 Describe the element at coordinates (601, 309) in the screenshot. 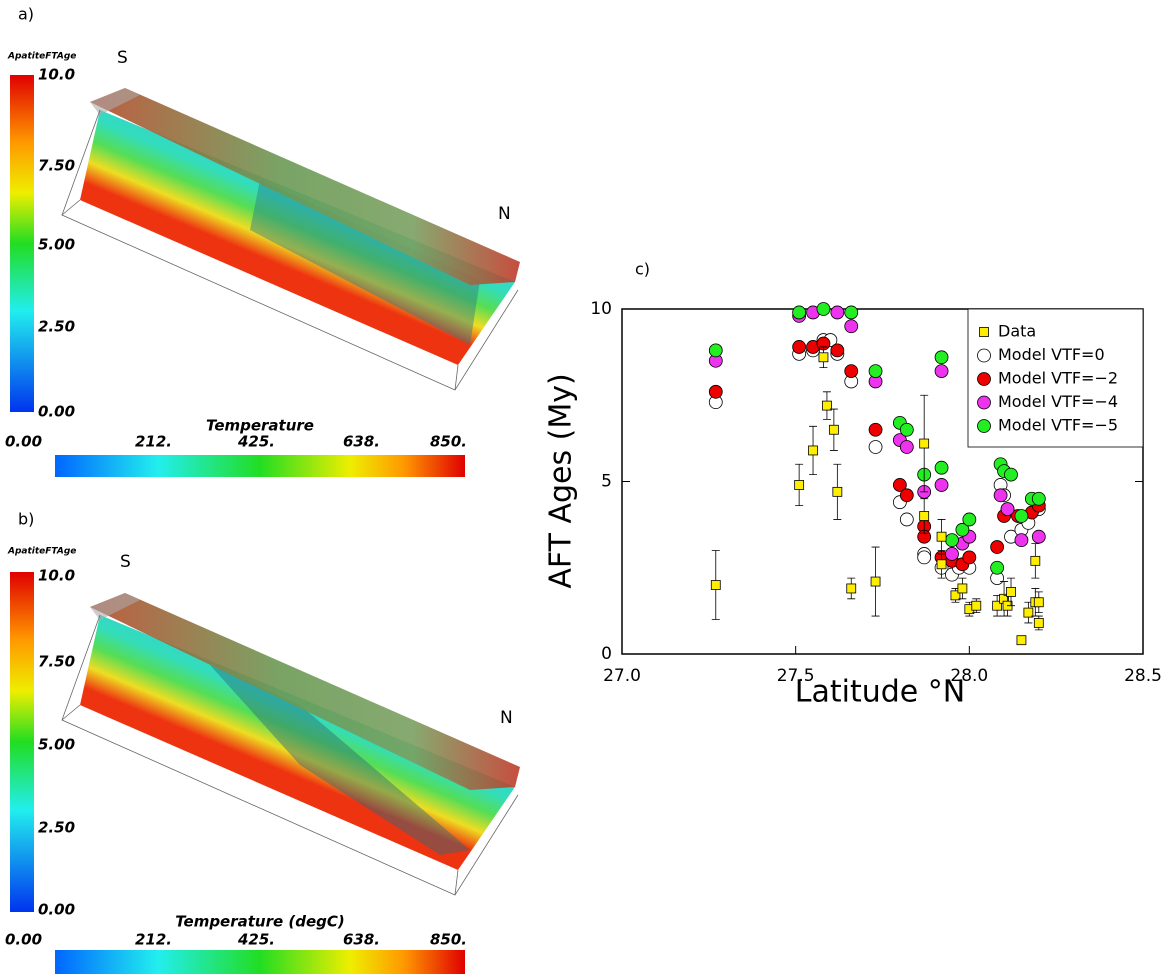

I see `y-tick-label: 10` at that location.